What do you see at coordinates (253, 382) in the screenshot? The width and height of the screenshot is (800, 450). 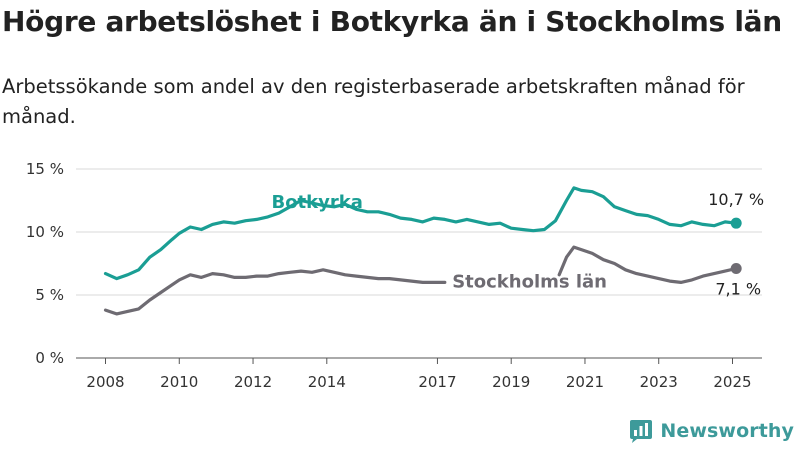 I see `x-tick-label: 2012` at bounding box center [253, 382].